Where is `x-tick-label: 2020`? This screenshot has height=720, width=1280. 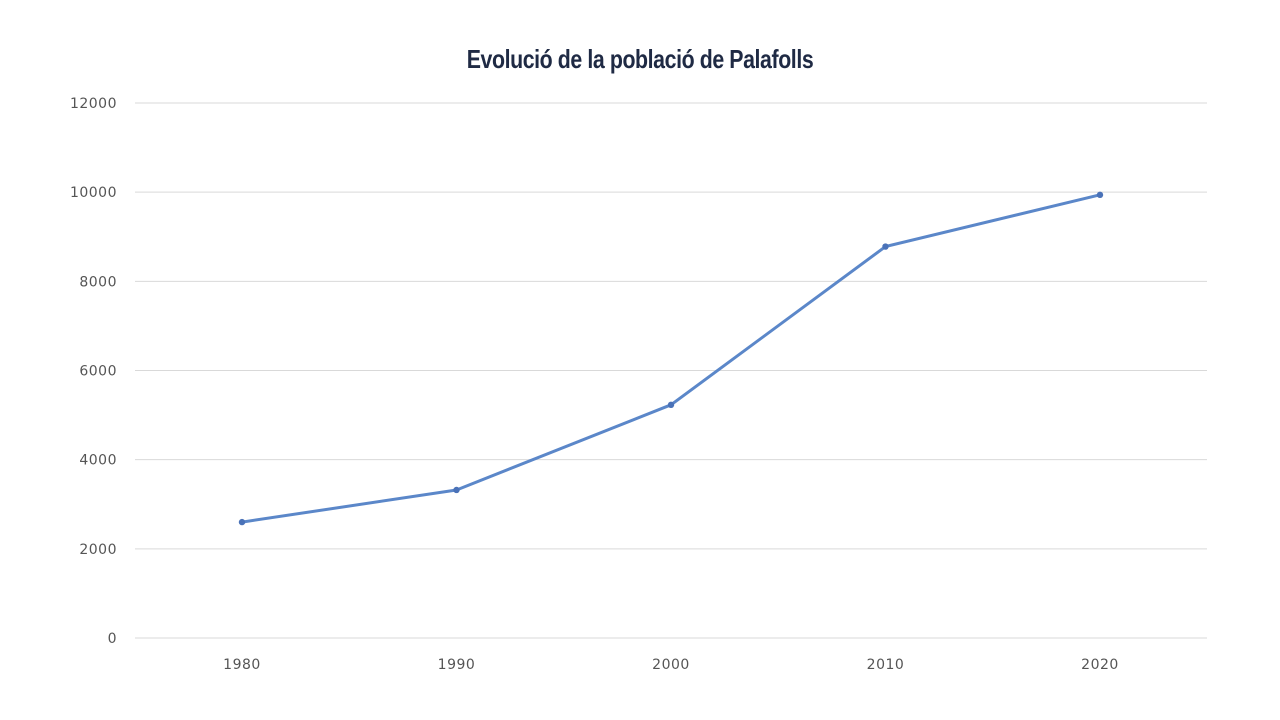
x-tick-label: 2020 is located at coordinates (1100, 665).